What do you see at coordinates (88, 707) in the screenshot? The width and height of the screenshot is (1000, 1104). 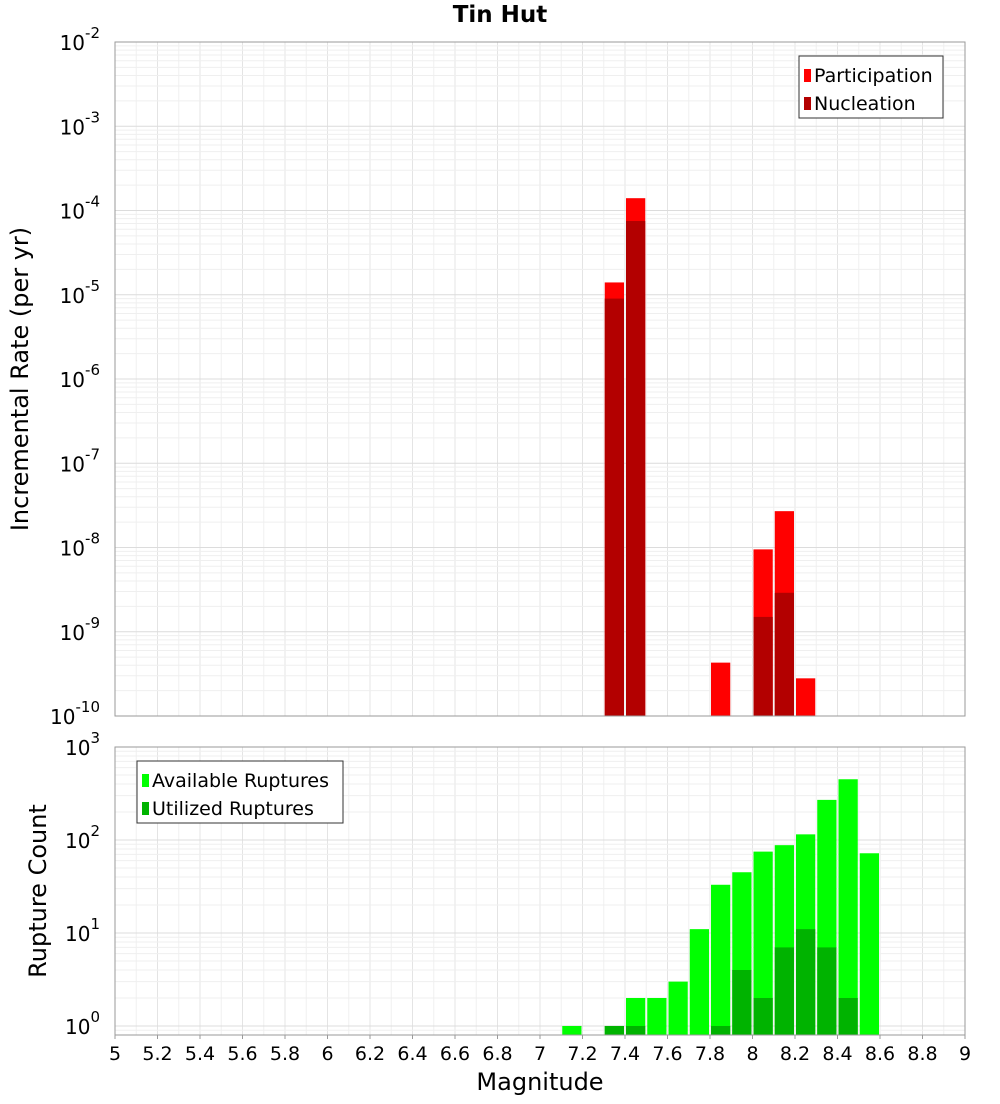 I see `y-tick-exponent: -10` at bounding box center [88, 707].